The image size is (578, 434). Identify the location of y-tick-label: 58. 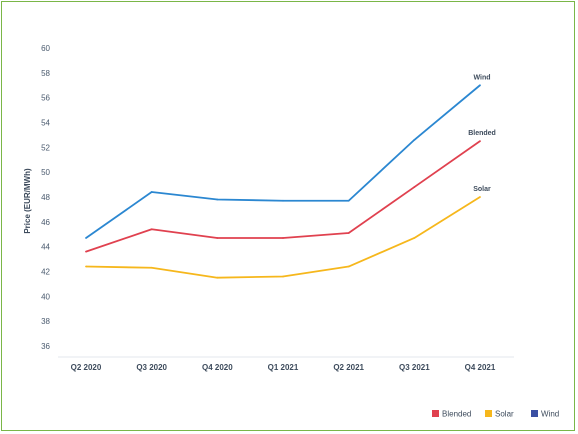
(45, 73).